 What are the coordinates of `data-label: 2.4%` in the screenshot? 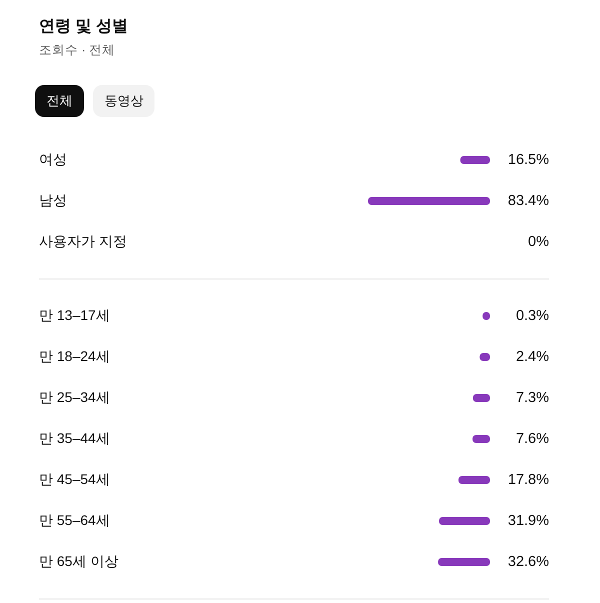 It's located at (533, 357).